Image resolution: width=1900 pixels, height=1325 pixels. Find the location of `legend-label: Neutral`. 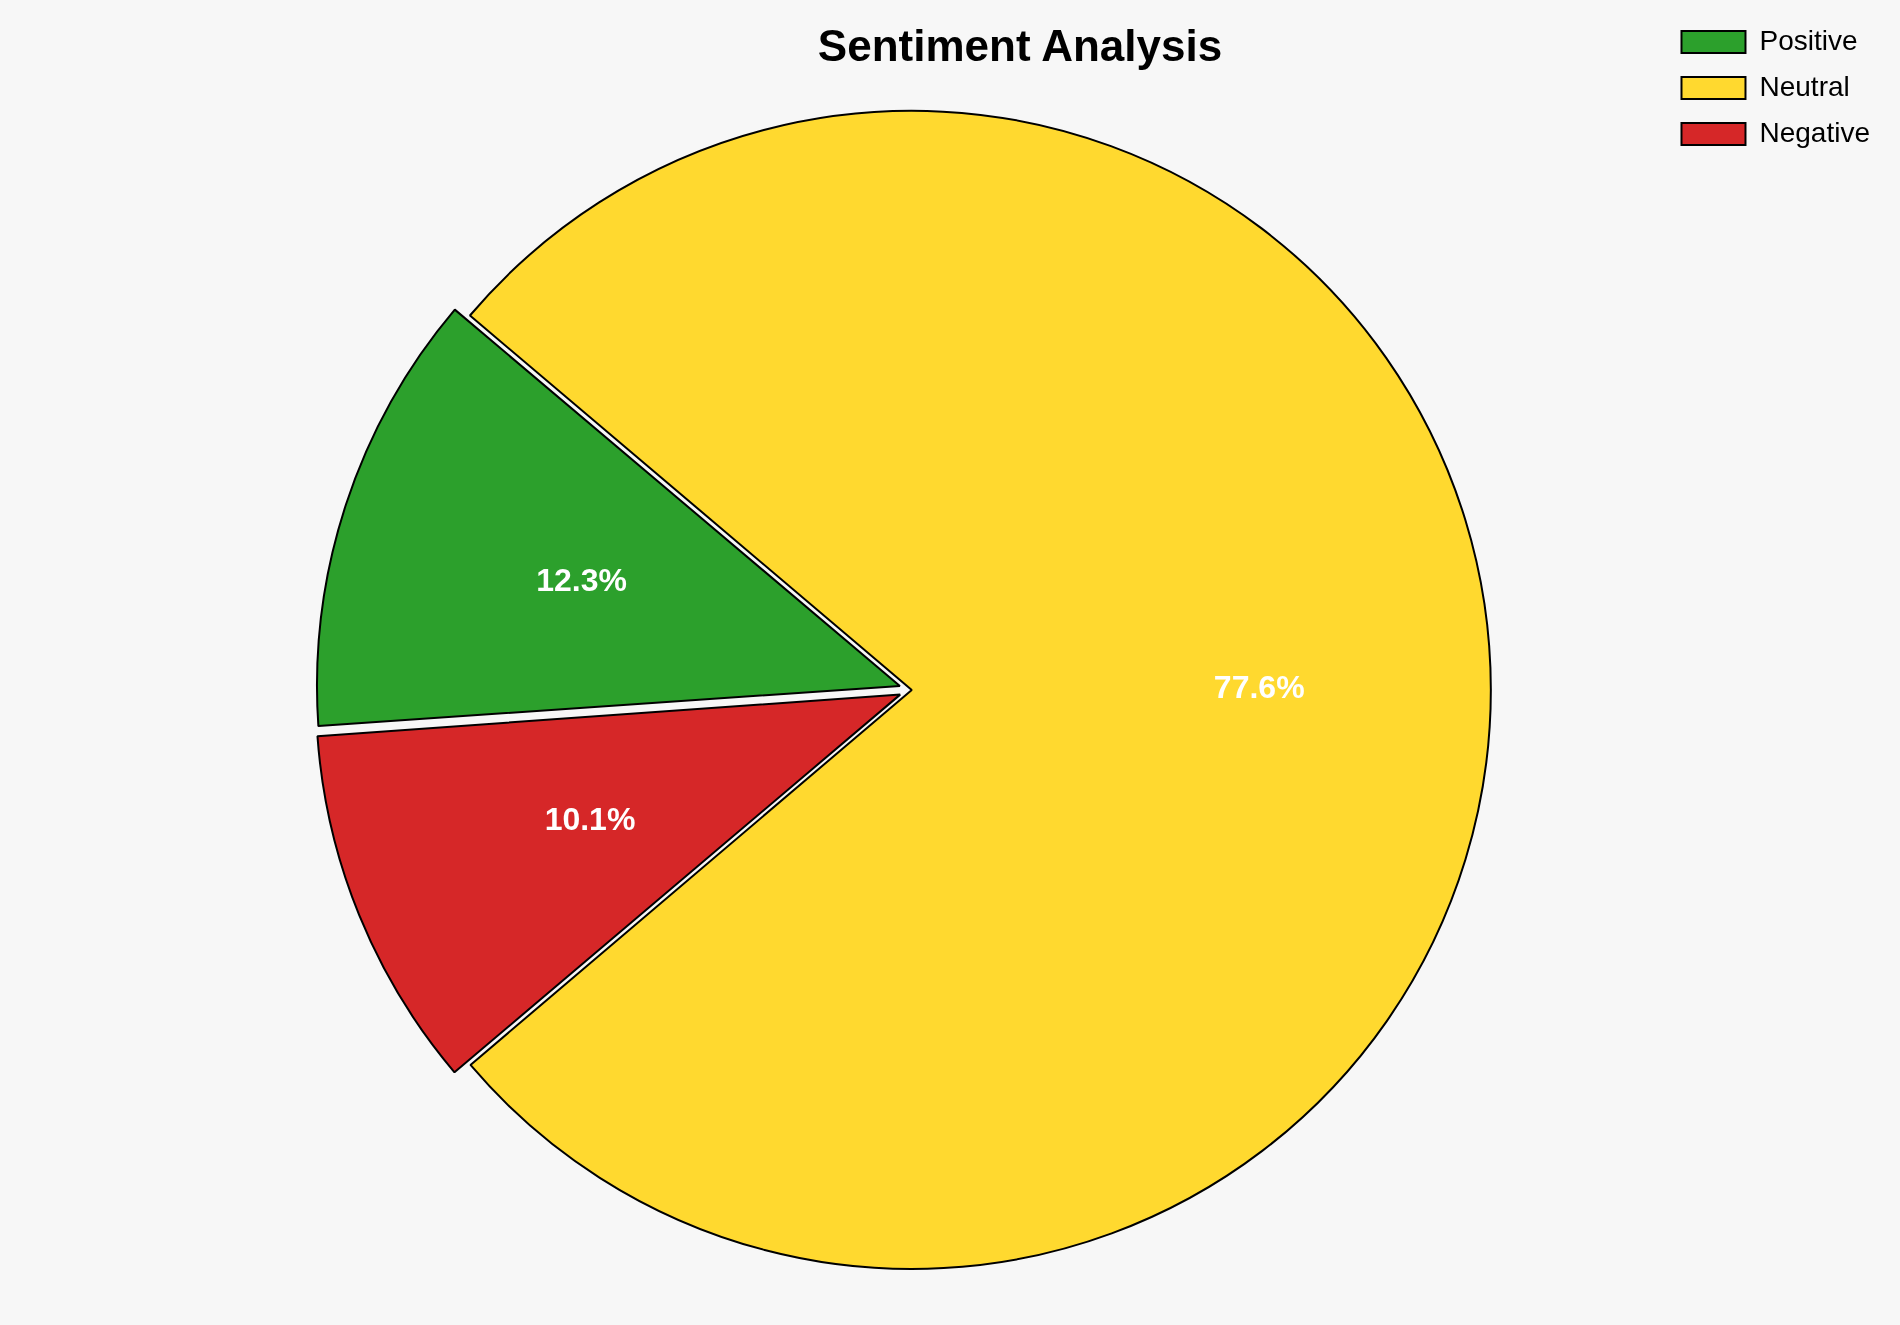

legend-label: Neutral is located at coordinates (1804, 86).